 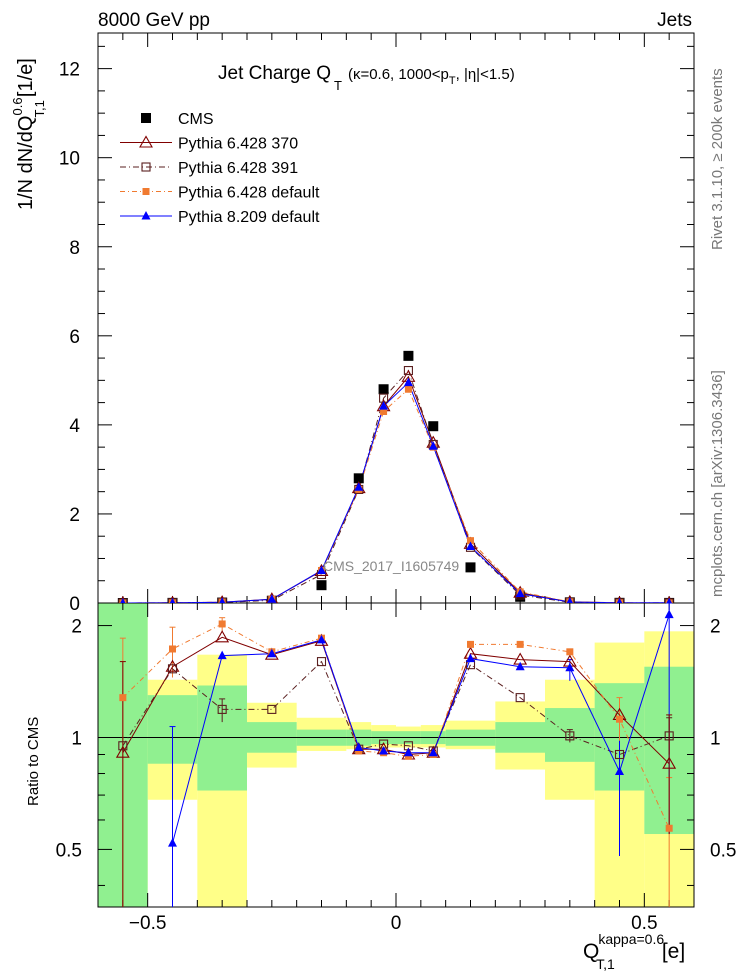 I want to click on y-tick-label-ratio-right: 1, so click(x=715, y=738).